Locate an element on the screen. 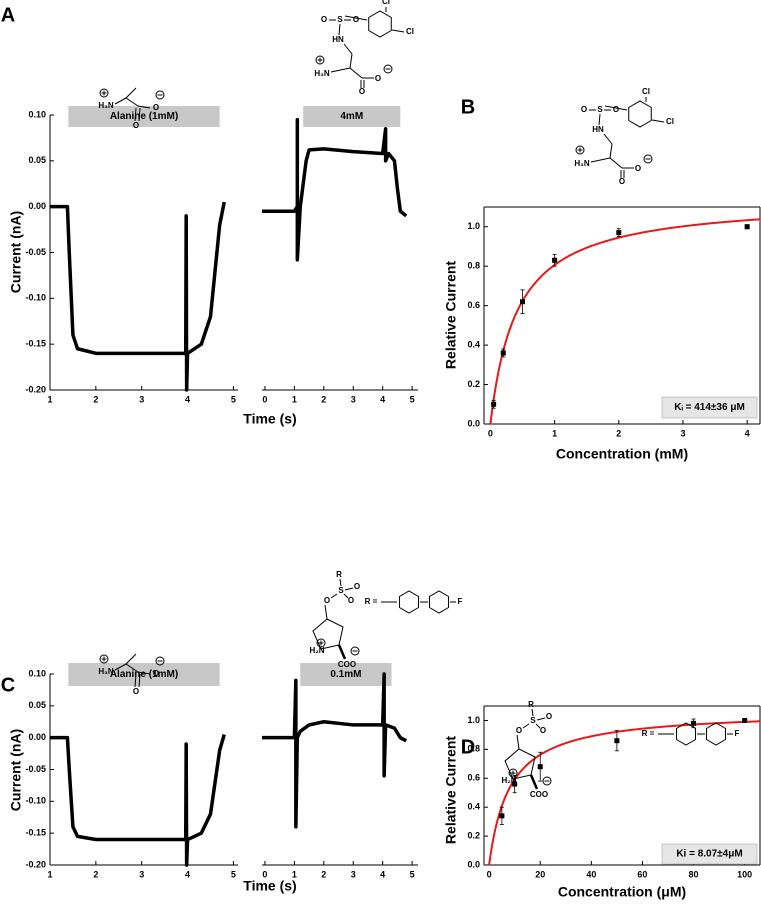  x-tick-label: 60 is located at coordinates (642, 874).